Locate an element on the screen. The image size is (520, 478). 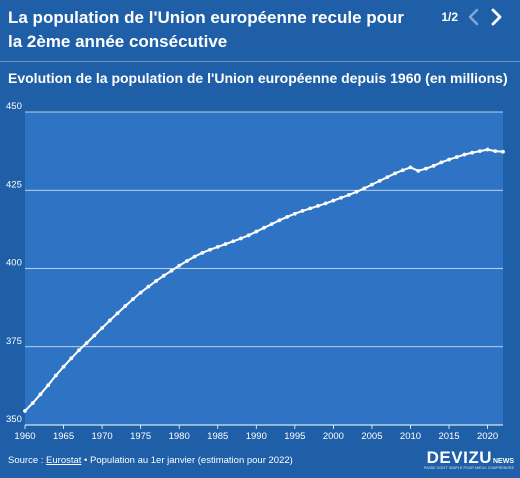
logo-suffix: NEWS is located at coordinates (503, 461).